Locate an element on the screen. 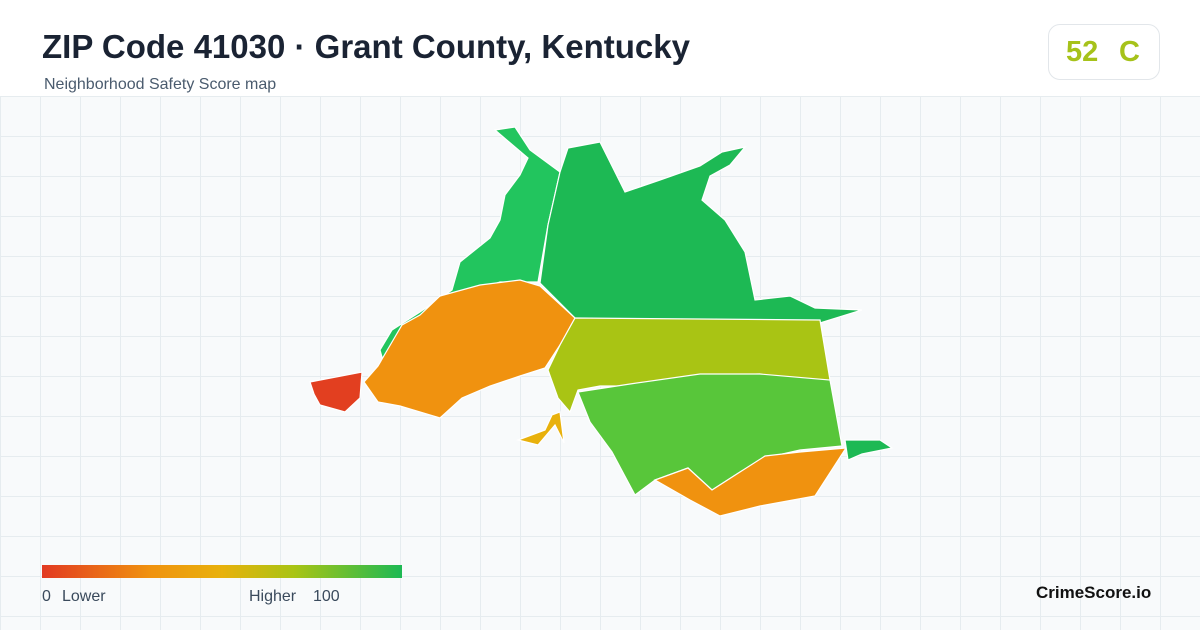  legend-gradient is located at coordinates (222, 571).